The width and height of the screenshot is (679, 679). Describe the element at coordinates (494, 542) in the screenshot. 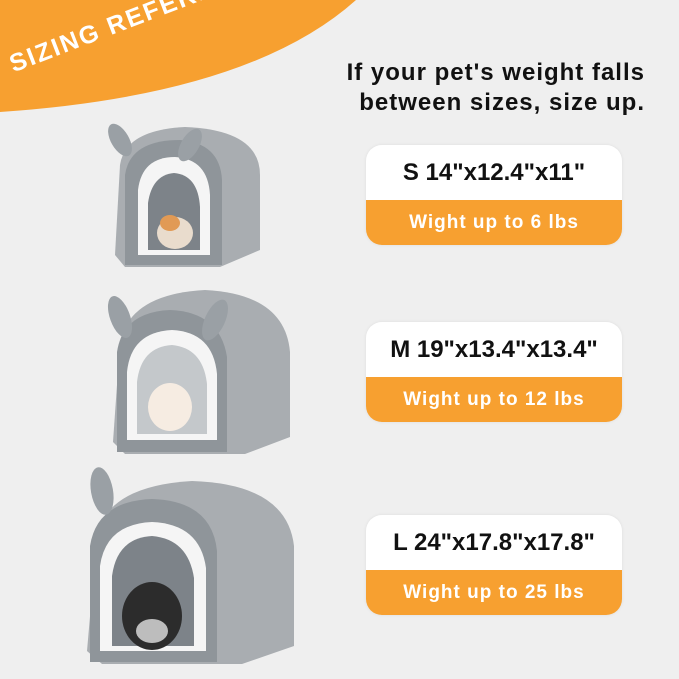

I see `size-dimensions: L 24"x17.8"x17.8"` at that location.